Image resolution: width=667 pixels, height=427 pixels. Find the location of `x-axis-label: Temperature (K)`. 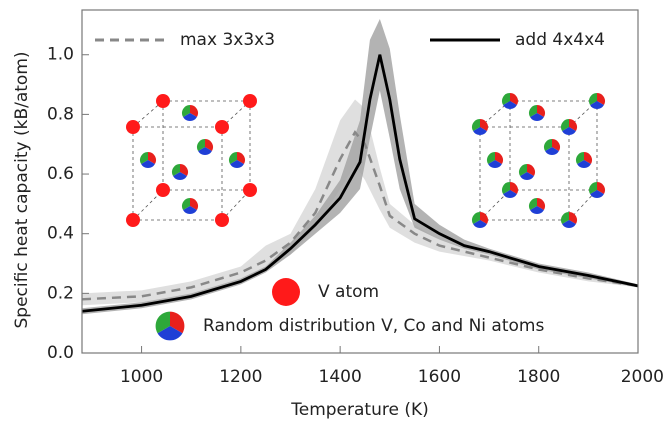

x-axis-label: Temperature (K) is located at coordinates (359, 410).